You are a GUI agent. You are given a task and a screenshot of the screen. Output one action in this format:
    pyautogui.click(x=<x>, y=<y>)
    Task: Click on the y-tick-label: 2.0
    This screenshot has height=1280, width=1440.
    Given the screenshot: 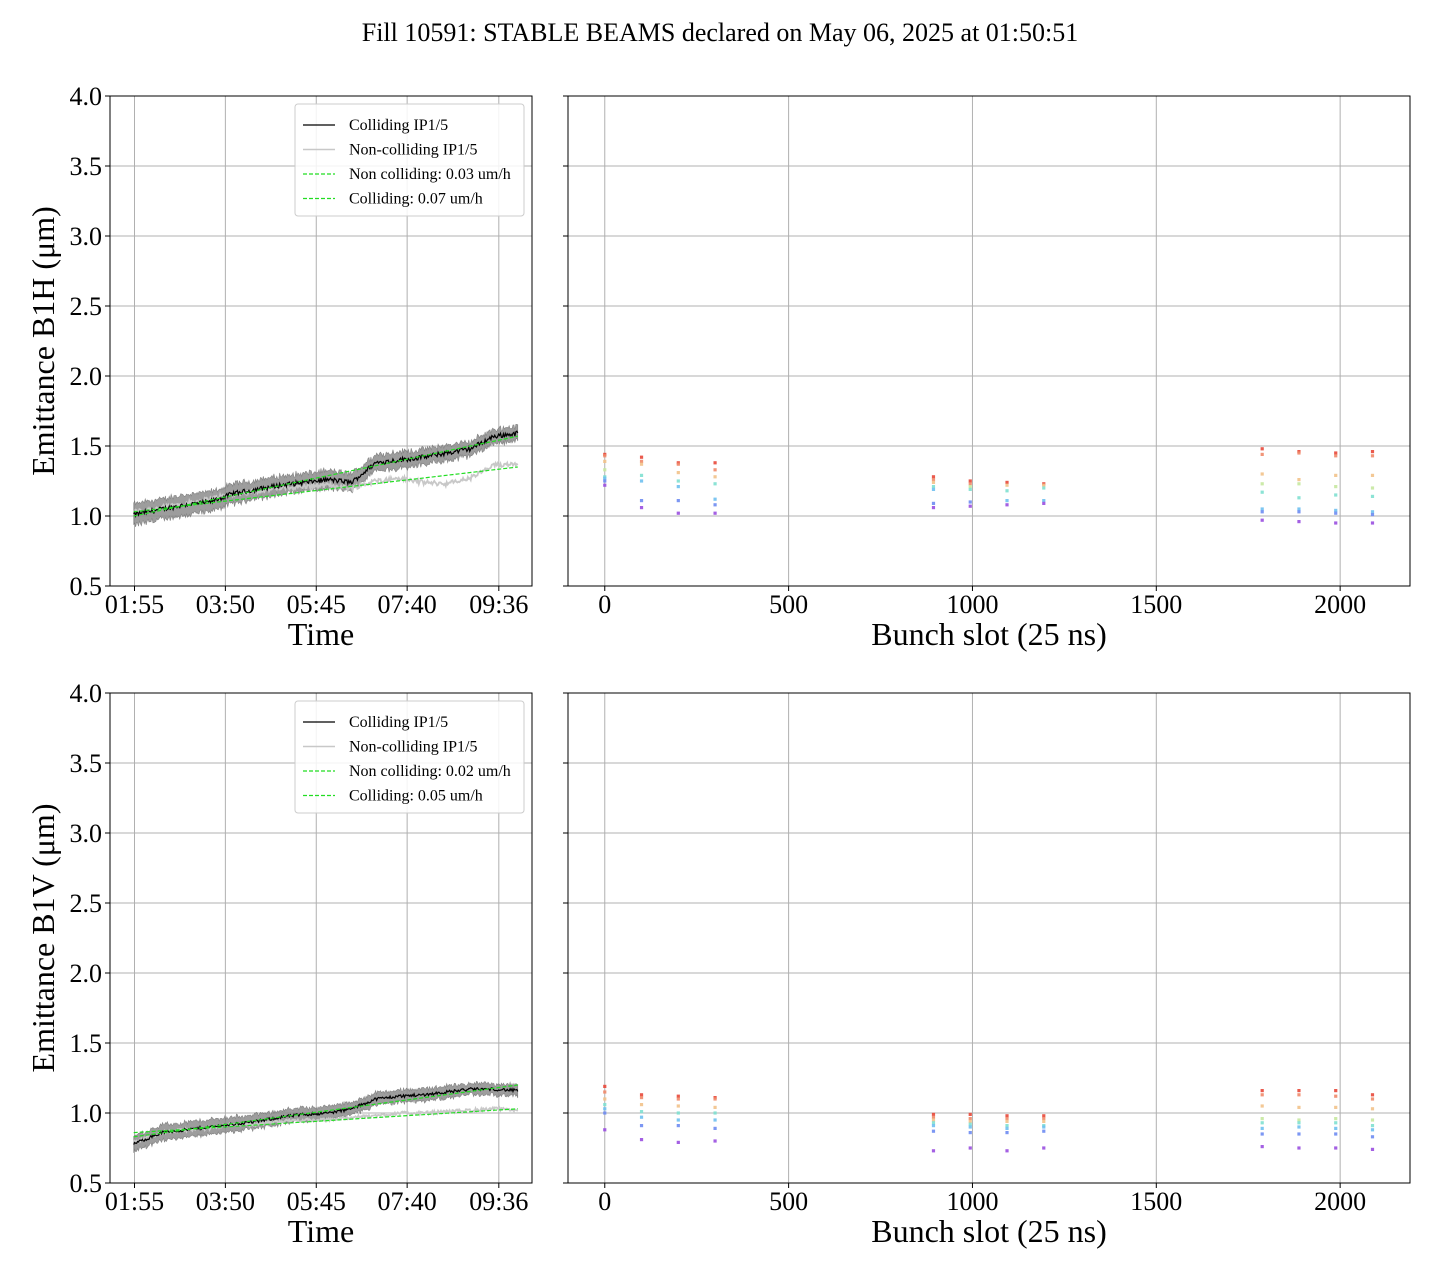 What is the action you would take?
    pyautogui.click(x=86, y=376)
    